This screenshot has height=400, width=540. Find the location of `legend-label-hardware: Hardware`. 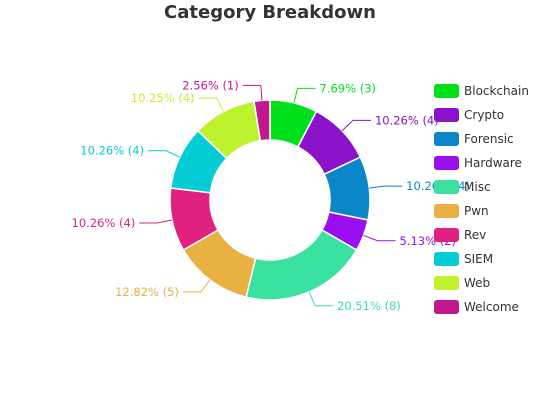

legend-label-hardware: Hardware is located at coordinates (493, 163).